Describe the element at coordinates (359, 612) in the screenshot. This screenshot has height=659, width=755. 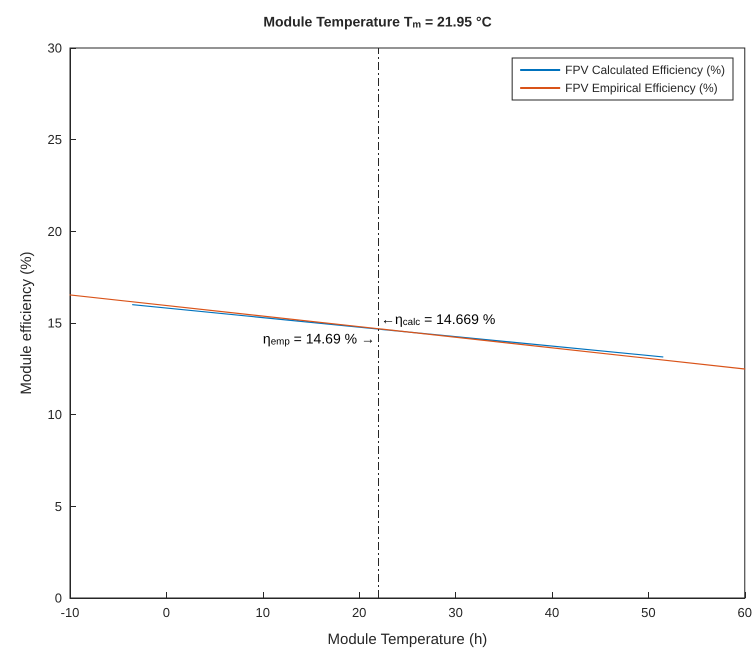
I see `x-tick-label: 20` at that location.